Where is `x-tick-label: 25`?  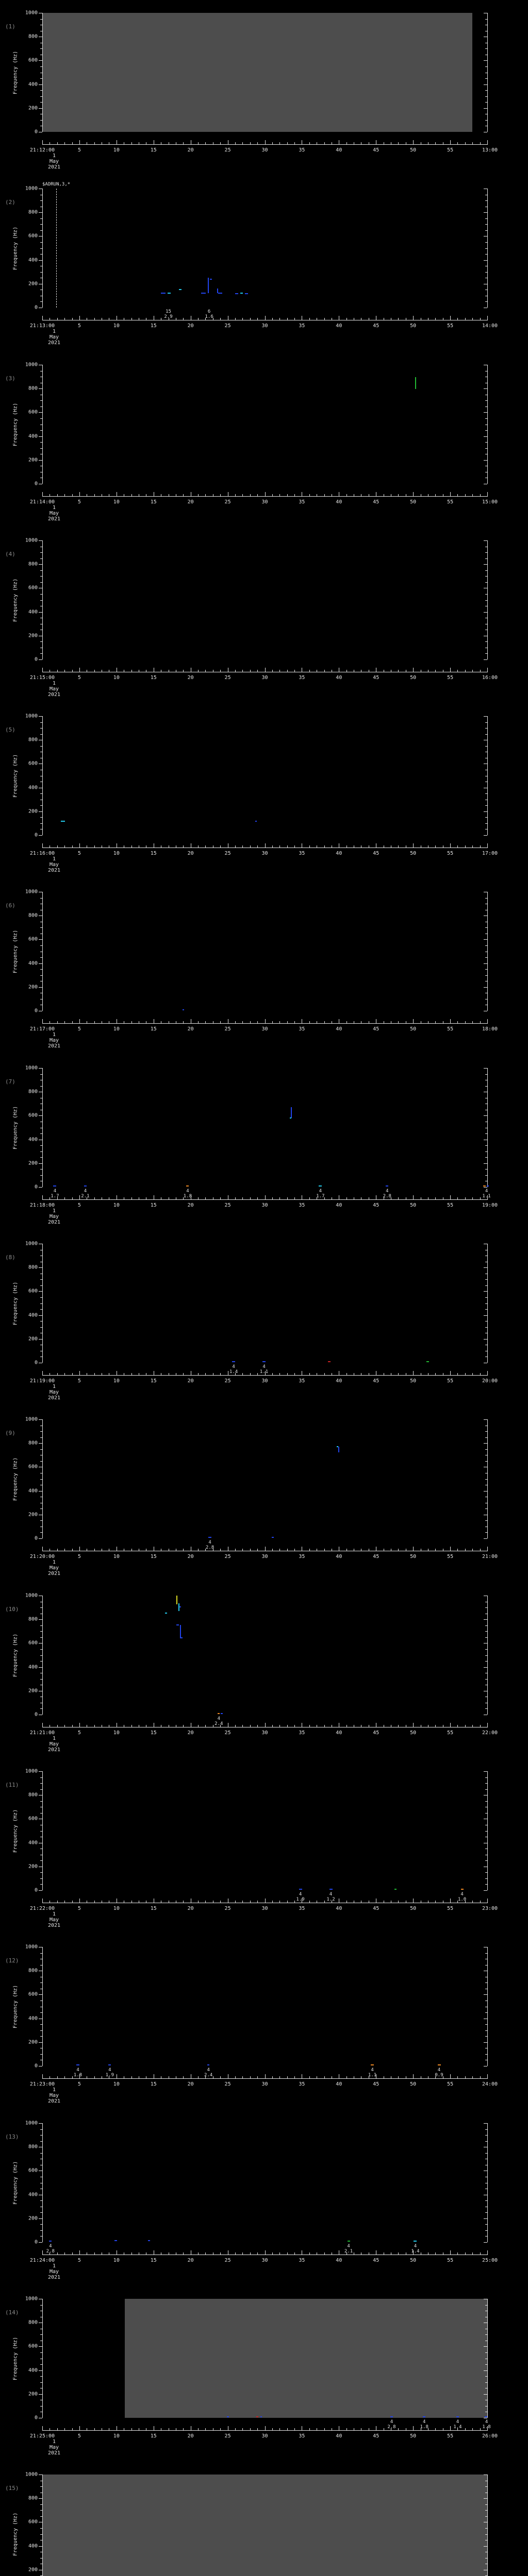
x-tick-label: 25 is located at coordinates (228, 1381).